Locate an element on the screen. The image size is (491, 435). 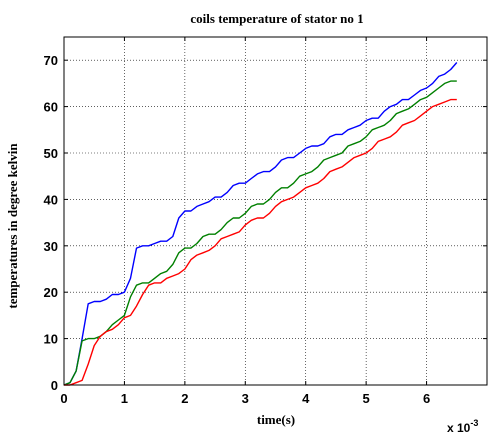
x-axis-label: time(s) is located at coordinates (276, 419).